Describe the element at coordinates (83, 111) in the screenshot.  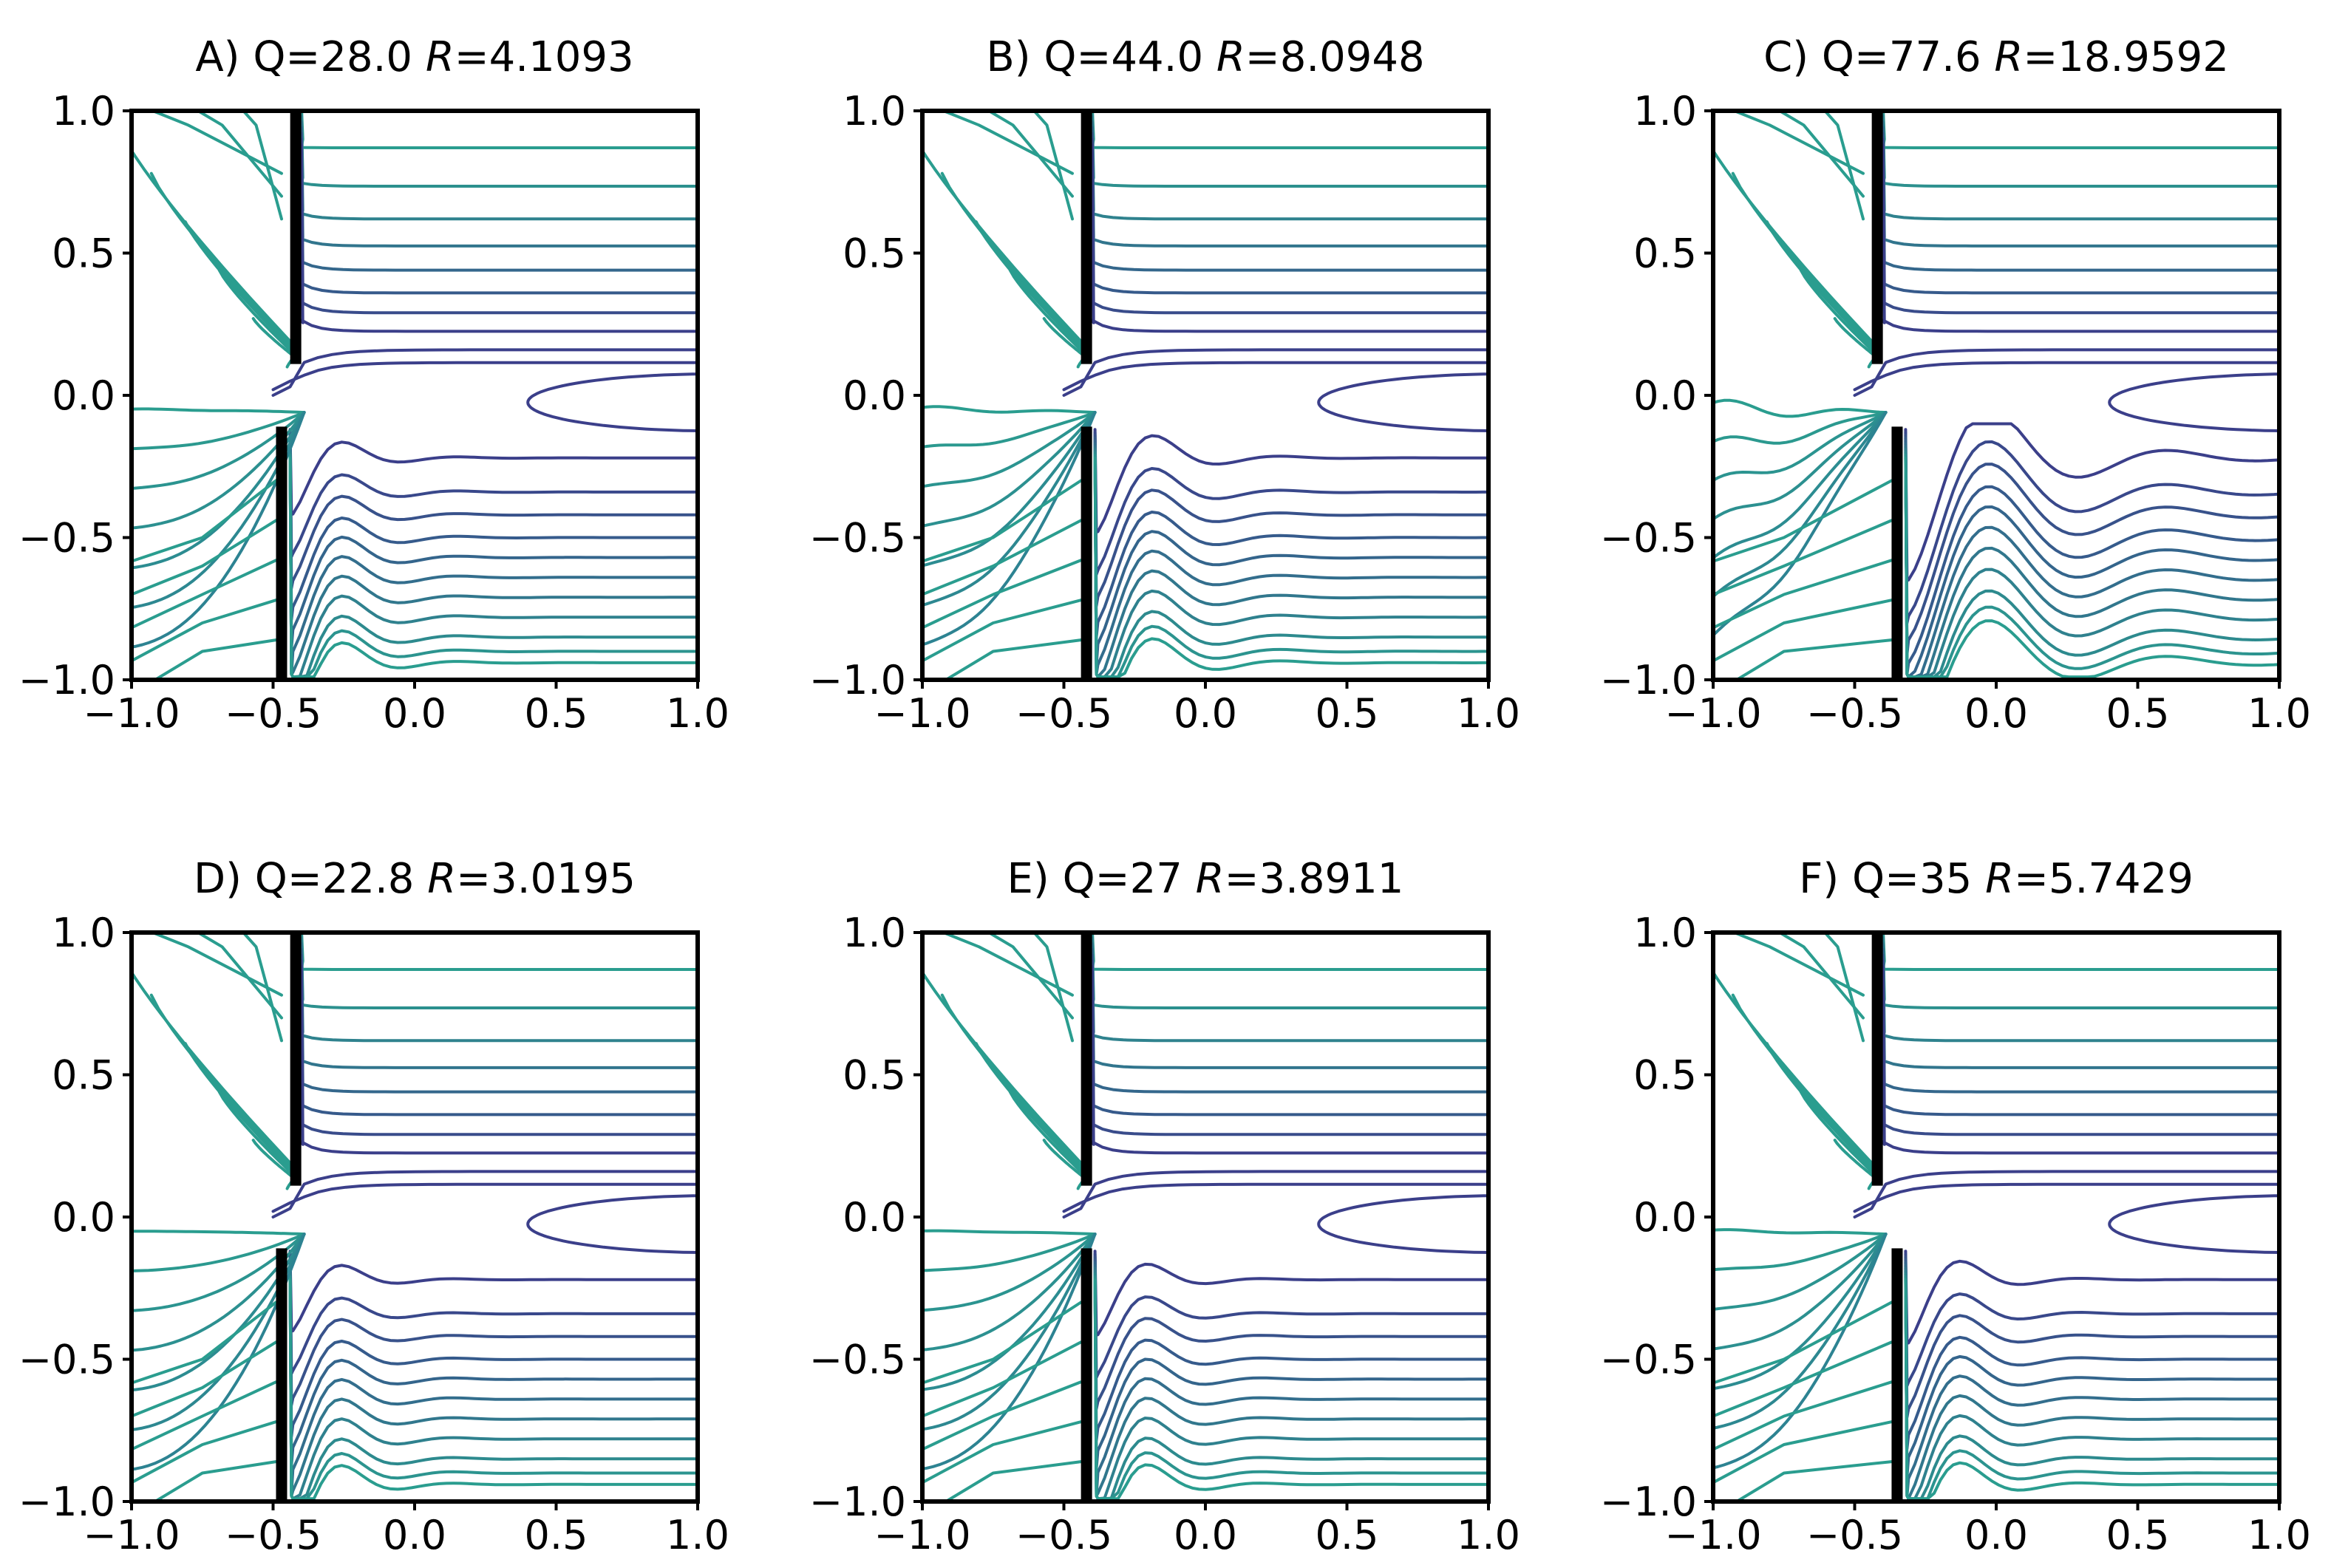
I see `y-tick-label: 1.0` at that location.